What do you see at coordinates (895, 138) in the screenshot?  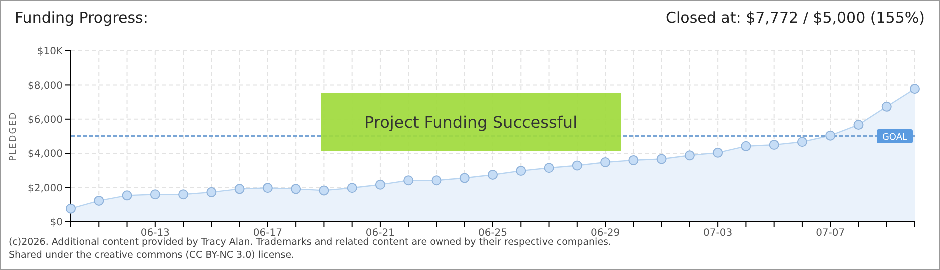 I see `ref-line-label: GOAL` at bounding box center [895, 138].